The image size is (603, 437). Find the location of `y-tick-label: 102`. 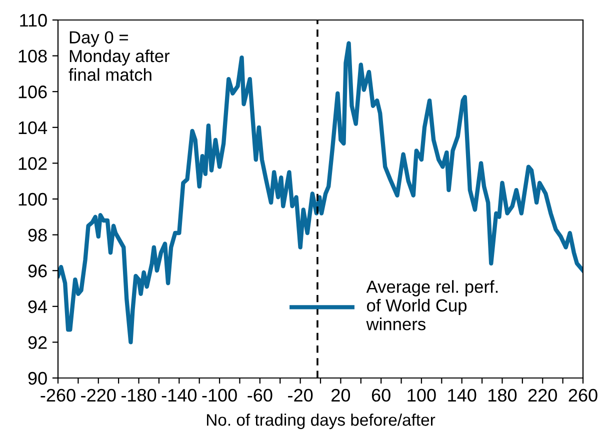

y-tick-label: 102 is located at coordinates (32, 163).